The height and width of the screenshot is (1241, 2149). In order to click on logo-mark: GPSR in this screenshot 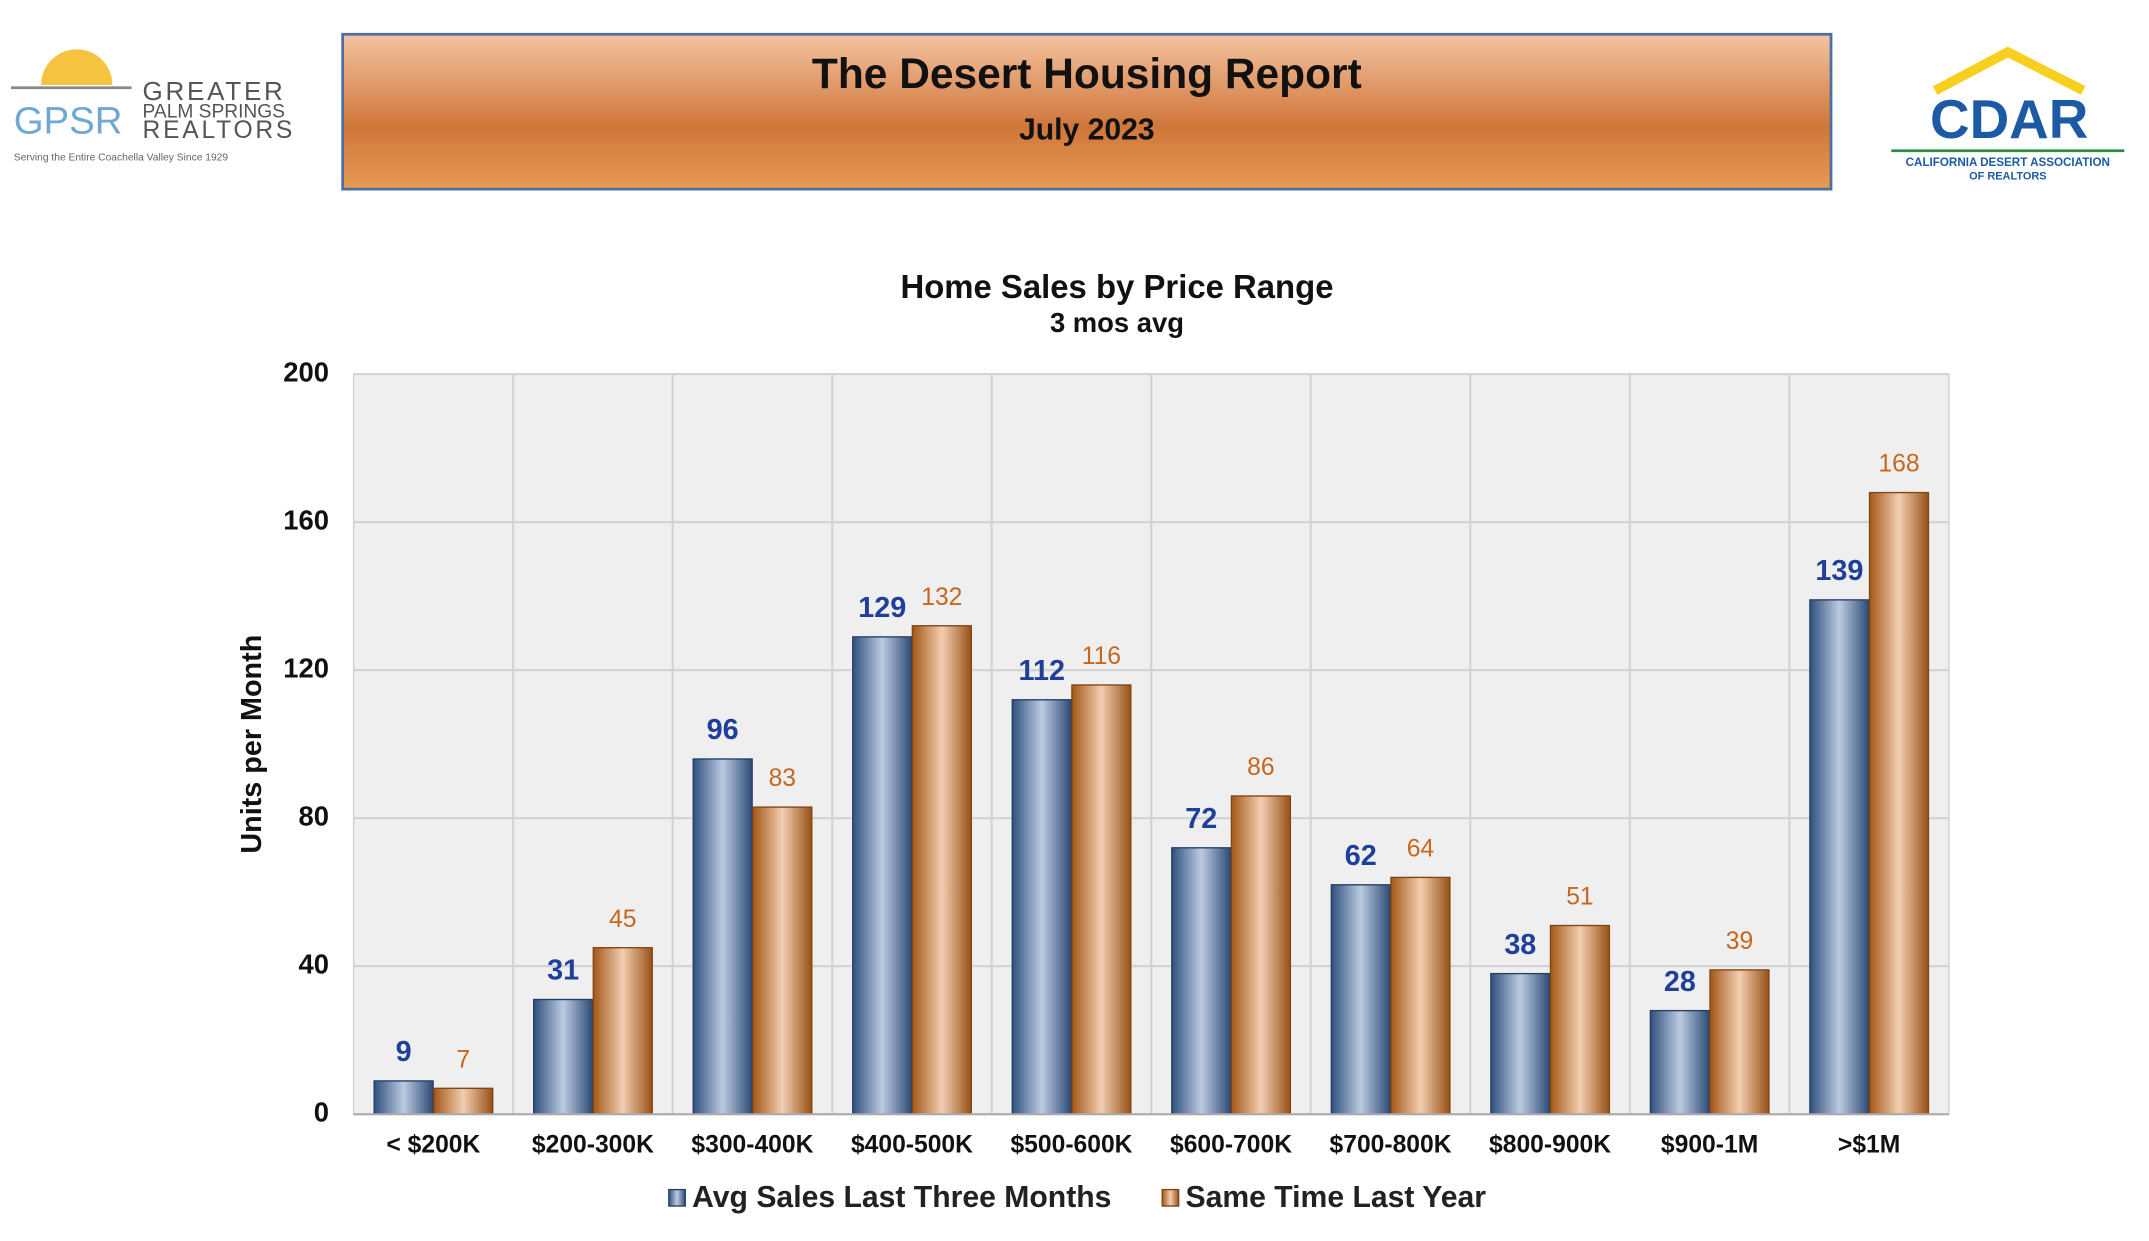, I will do `click(68, 120)`.